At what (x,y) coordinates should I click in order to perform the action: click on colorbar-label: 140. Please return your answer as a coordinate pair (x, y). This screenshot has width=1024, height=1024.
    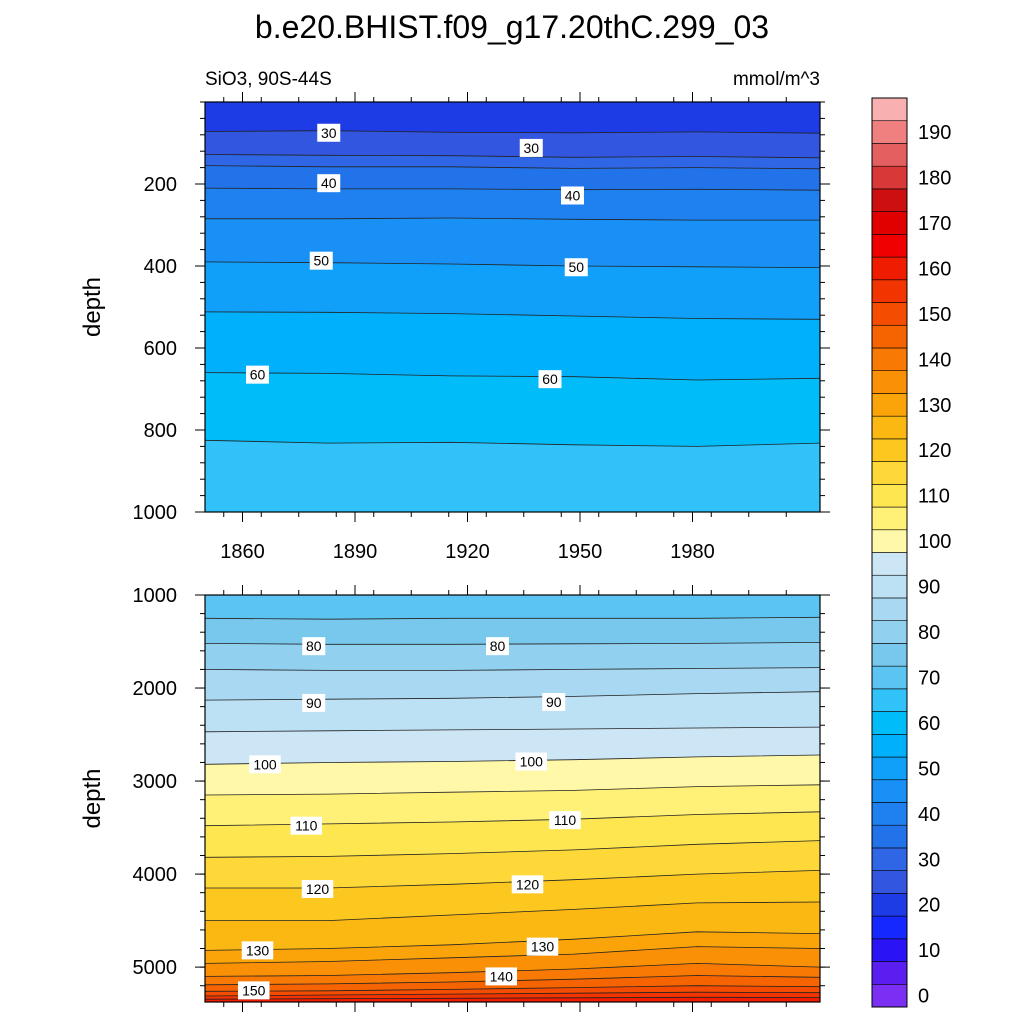
    Looking at the image, I should click on (934, 360).